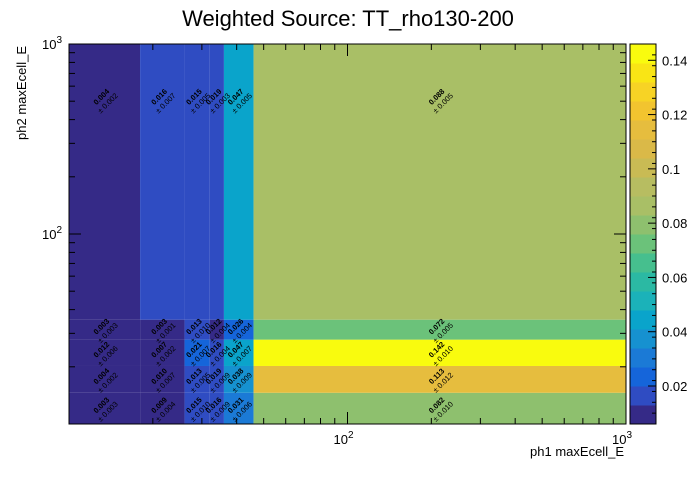 The image size is (696, 477). I want to click on colorbar-tick-label: 0.14, so click(674, 60).